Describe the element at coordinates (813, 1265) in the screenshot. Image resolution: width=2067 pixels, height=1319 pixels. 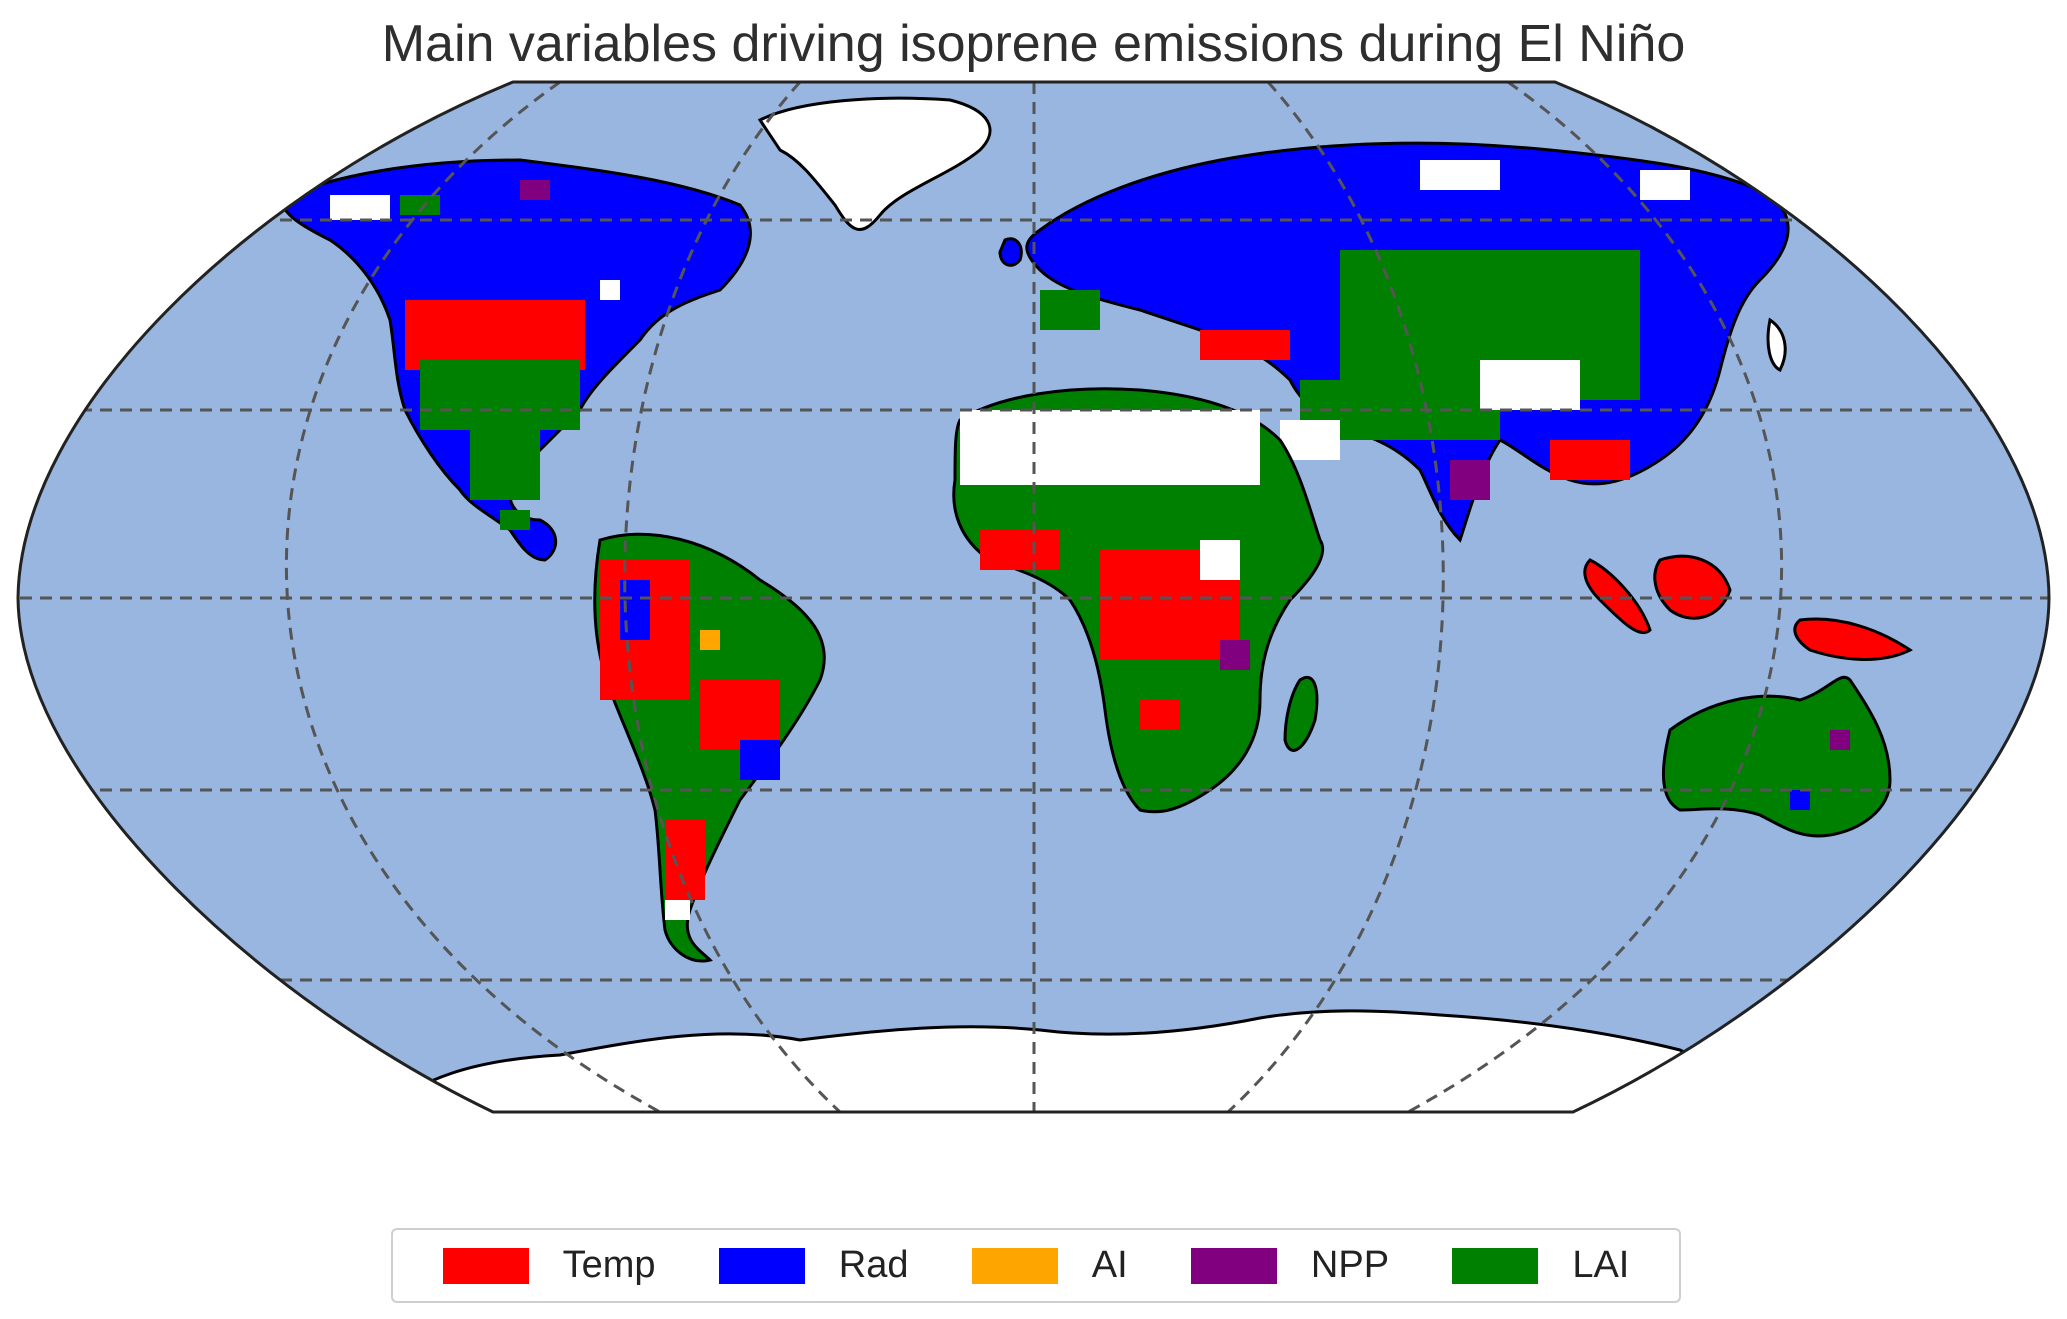
I see `legend-item-rad: Rad` at that location.